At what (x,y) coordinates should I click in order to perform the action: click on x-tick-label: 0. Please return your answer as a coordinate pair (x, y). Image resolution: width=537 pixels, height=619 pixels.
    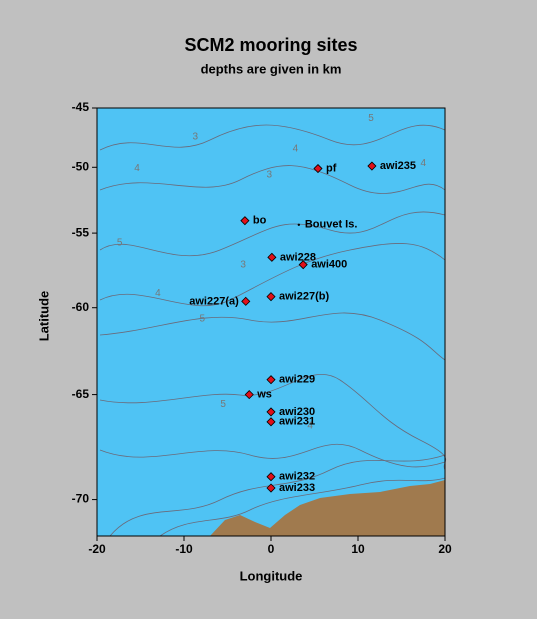
    Looking at the image, I should click on (271, 549).